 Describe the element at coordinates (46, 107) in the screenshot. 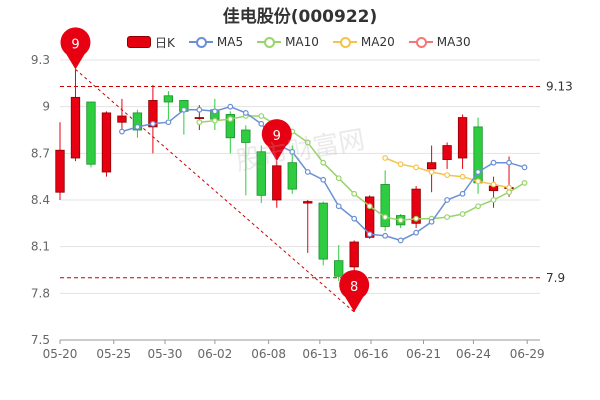

I see `y-tick-label: 9` at that location.